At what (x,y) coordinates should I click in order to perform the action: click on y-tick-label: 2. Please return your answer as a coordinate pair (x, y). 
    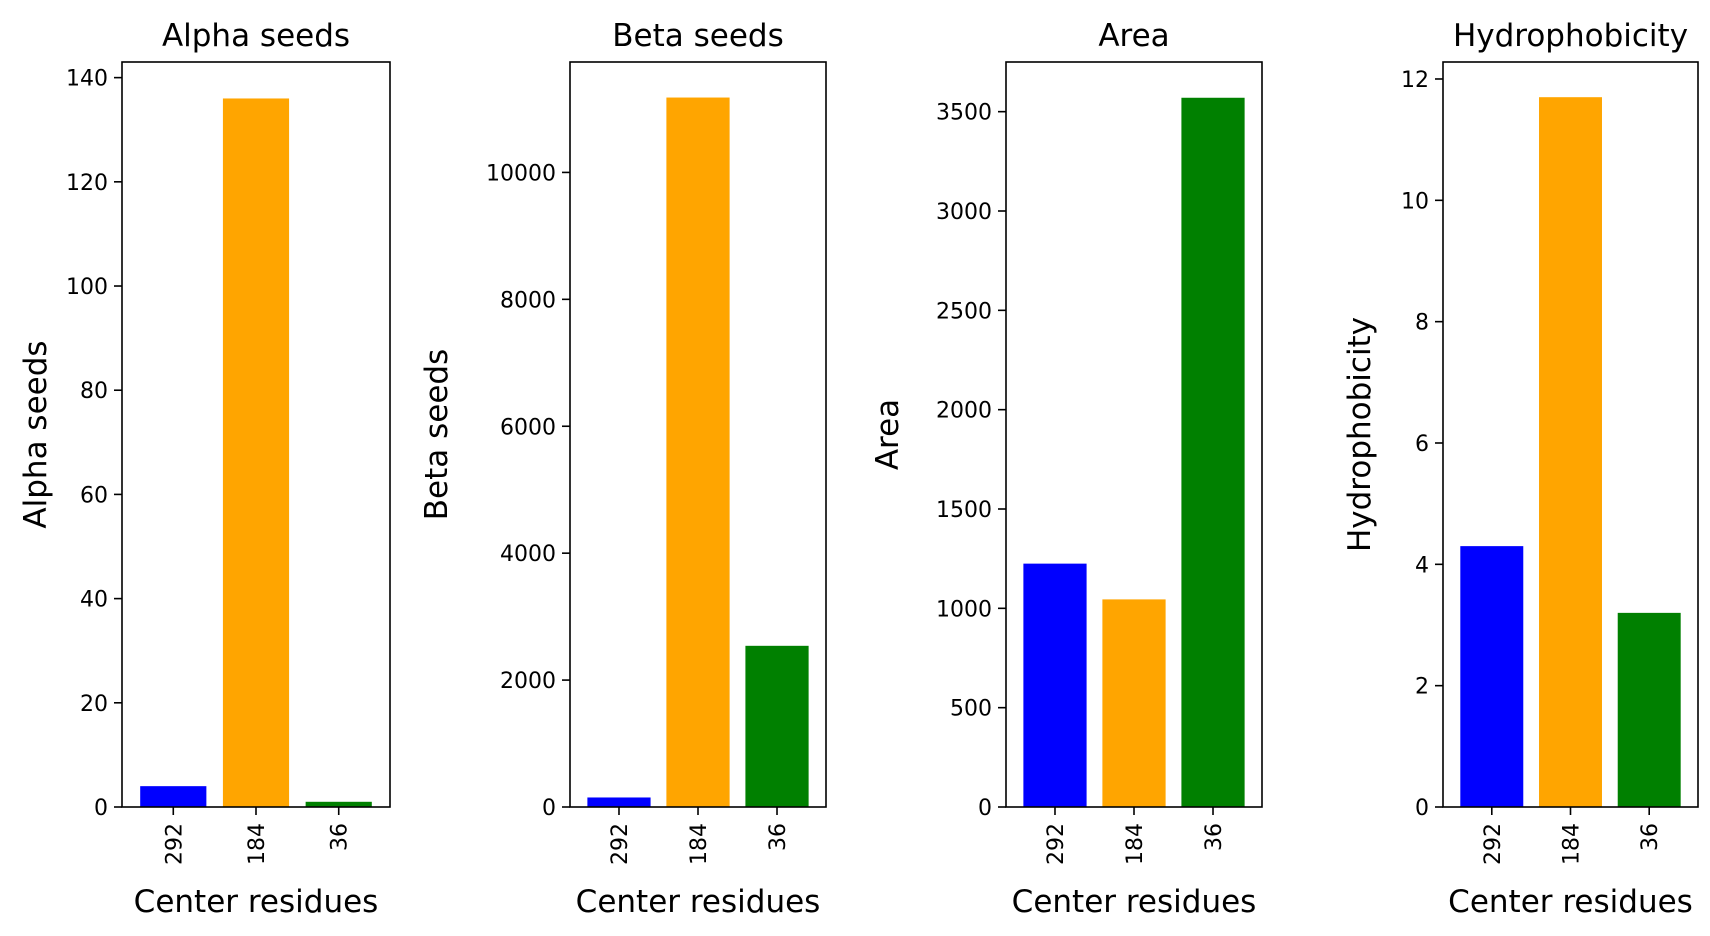
    Looking at the image, I should click on (1422, 687).